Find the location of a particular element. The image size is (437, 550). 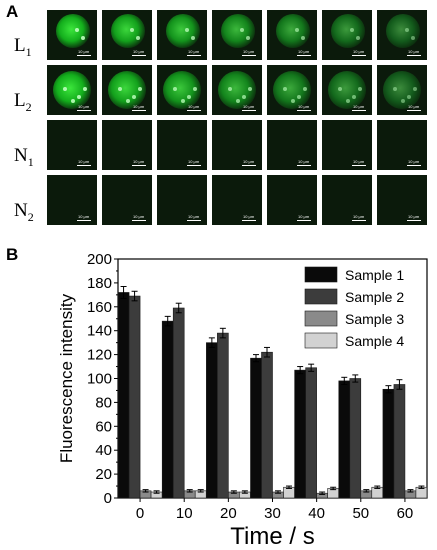

y-axis-label: Fluorescence intensity is located at coordinates (66, 378).